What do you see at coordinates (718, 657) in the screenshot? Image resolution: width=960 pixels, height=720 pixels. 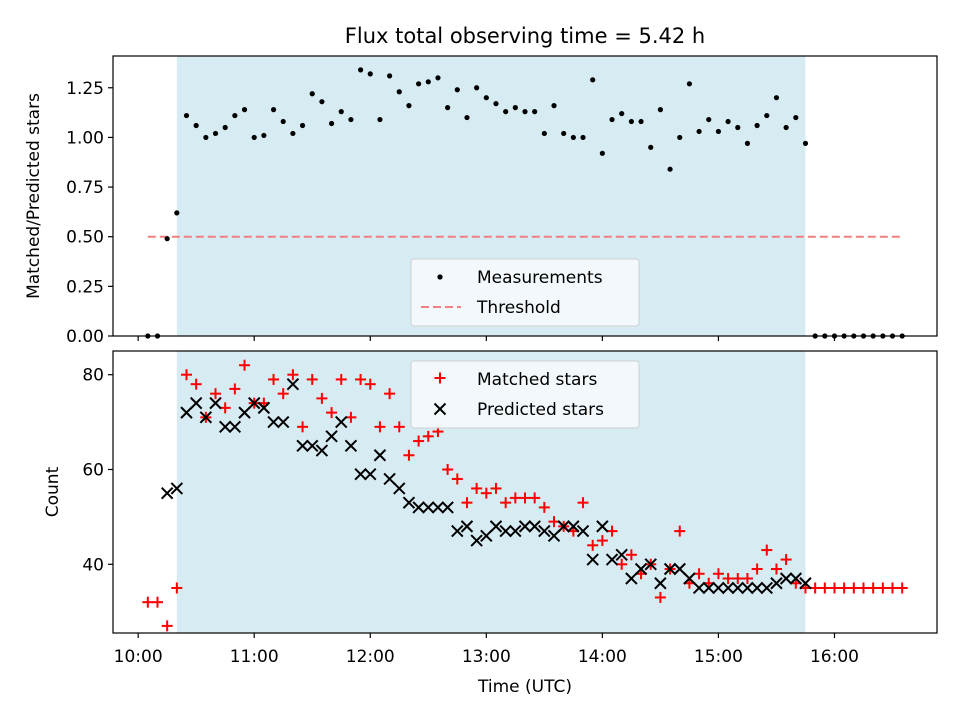 I see `x-tick-label: 15:00` at bounding box center [718, 657].